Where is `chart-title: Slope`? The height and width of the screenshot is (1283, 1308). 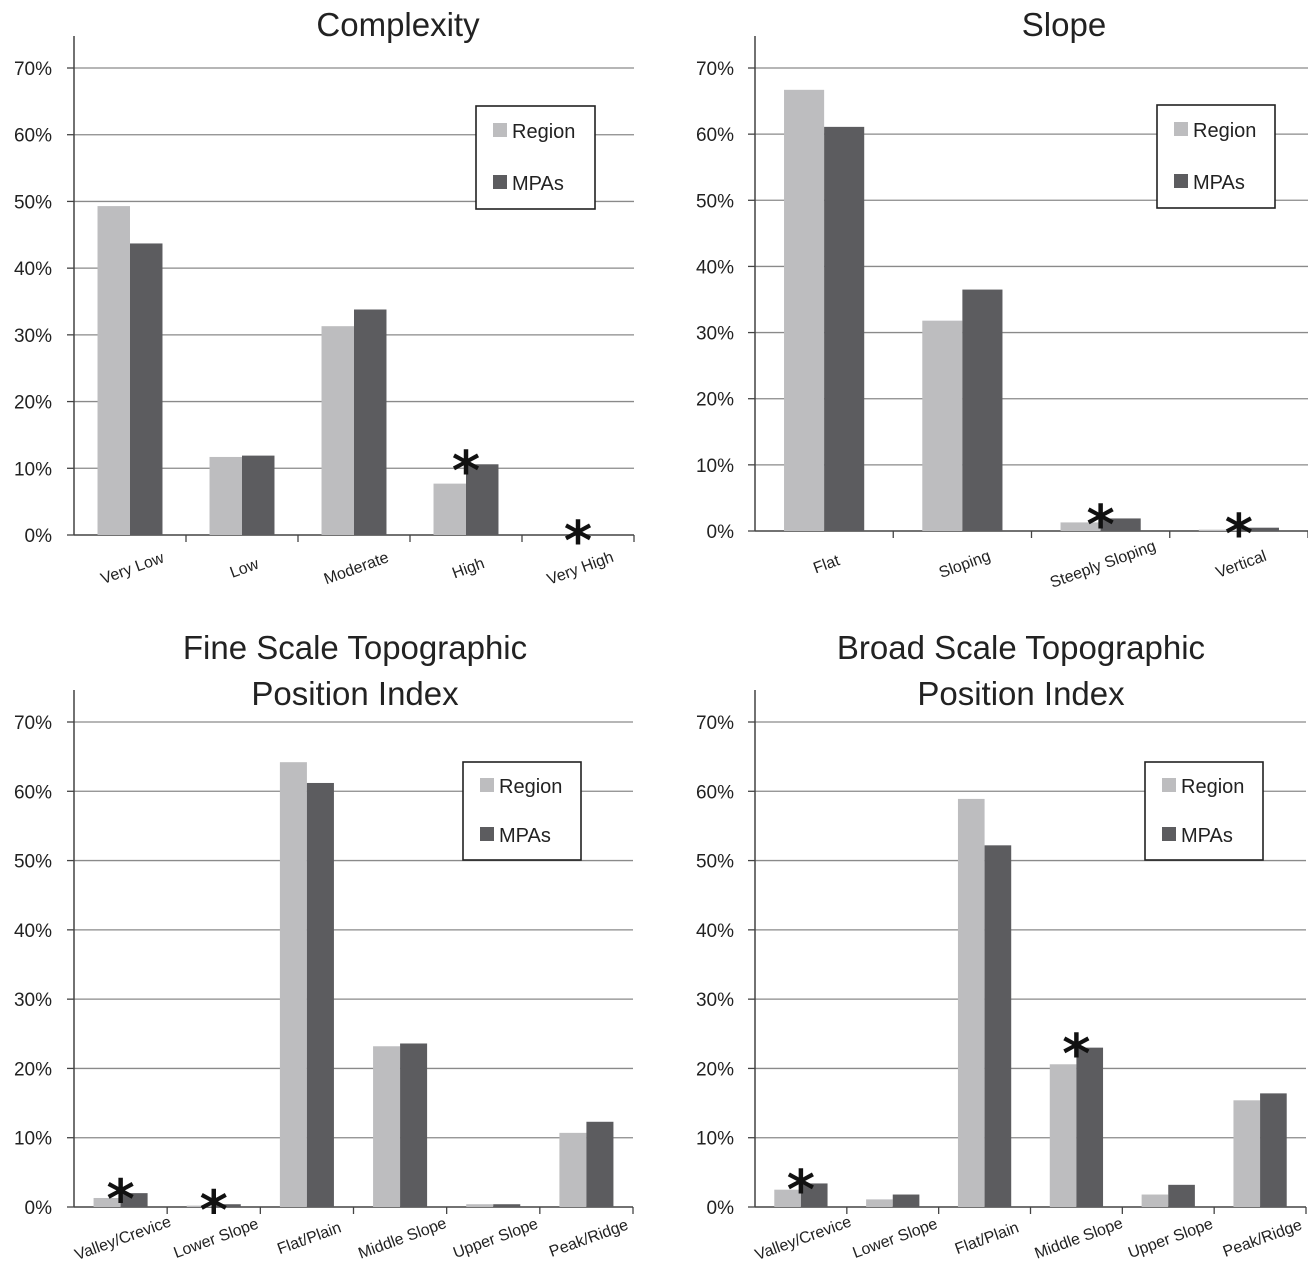 chart-title: Slope is located at coordinates (1064, 24).